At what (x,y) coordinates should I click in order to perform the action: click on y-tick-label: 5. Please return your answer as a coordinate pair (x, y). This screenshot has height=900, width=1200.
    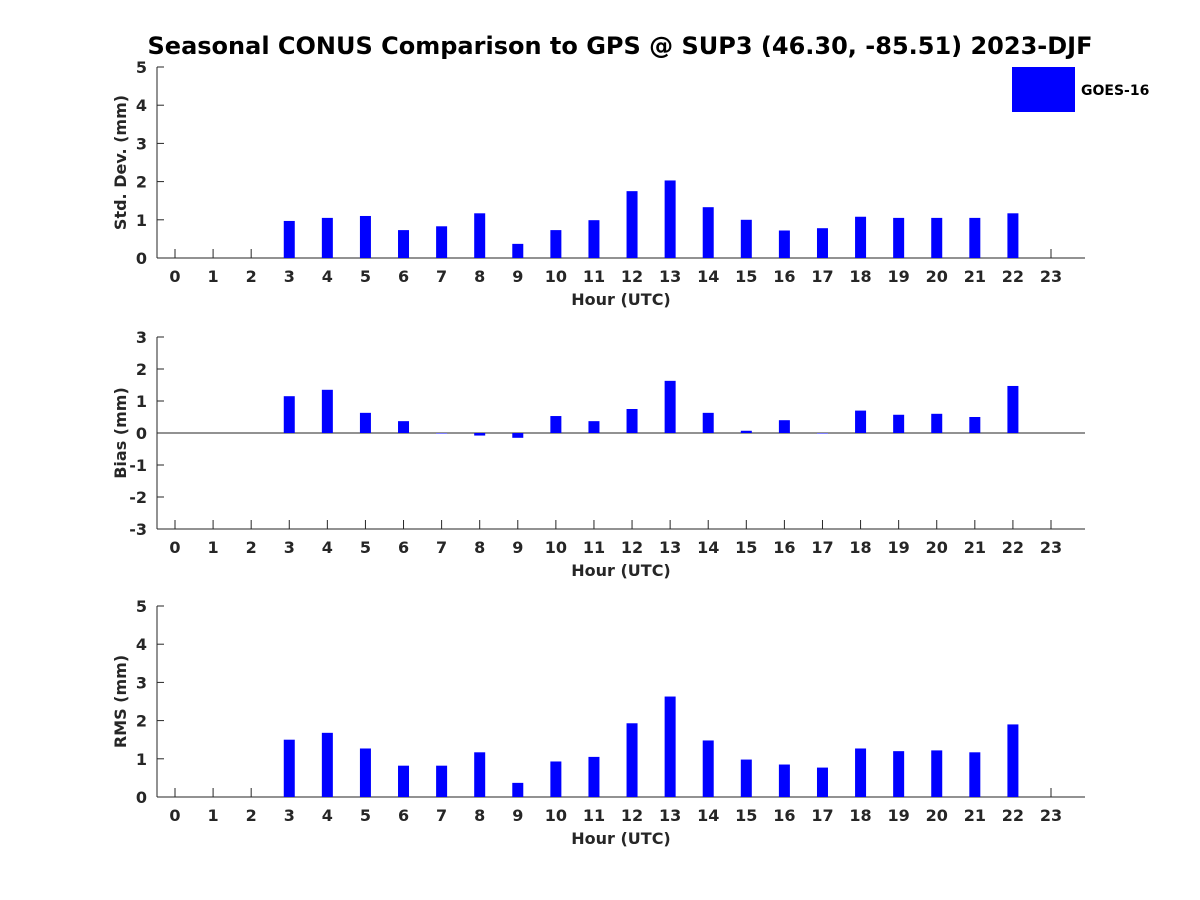
    Looking at the image, I should click on (141, 606).